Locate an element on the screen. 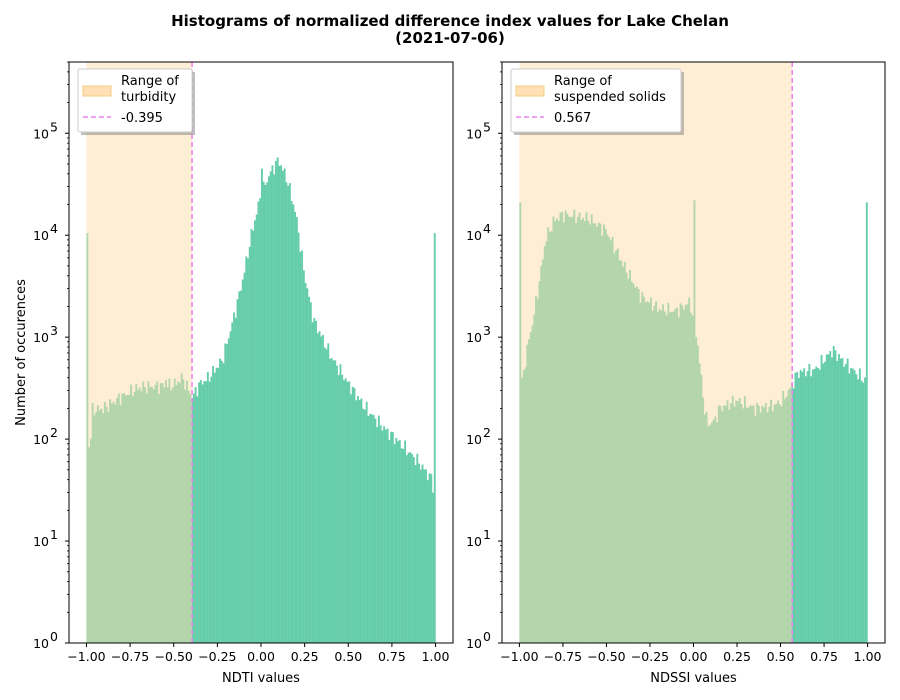  ndssi-x-ticks: −1.00 −0.75 −0.50 −0.25 0.00 0.25 0.50 0.75 1.00 is located at coordinates (691, 653).